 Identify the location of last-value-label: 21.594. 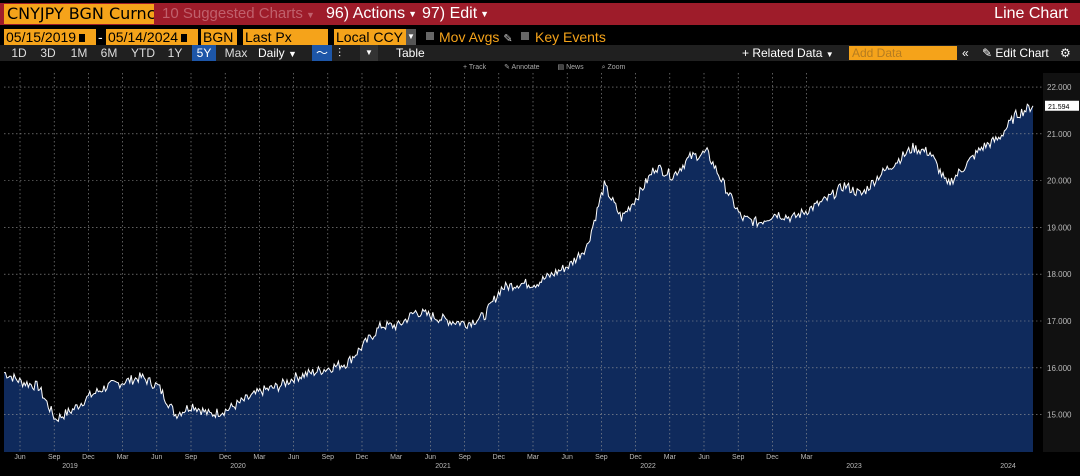
(1059, 107).